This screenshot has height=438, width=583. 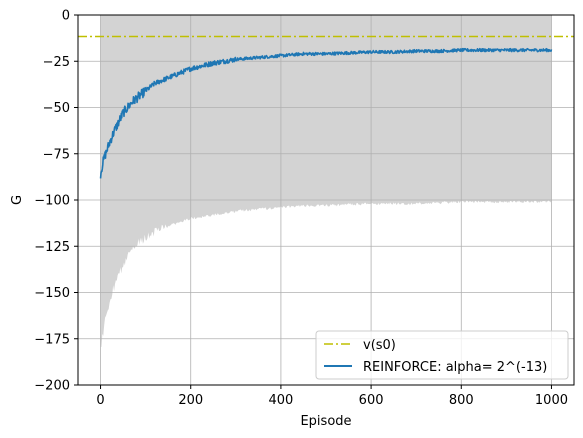 I want to click on x-tick-label: 200, so click(x=190, y=400).